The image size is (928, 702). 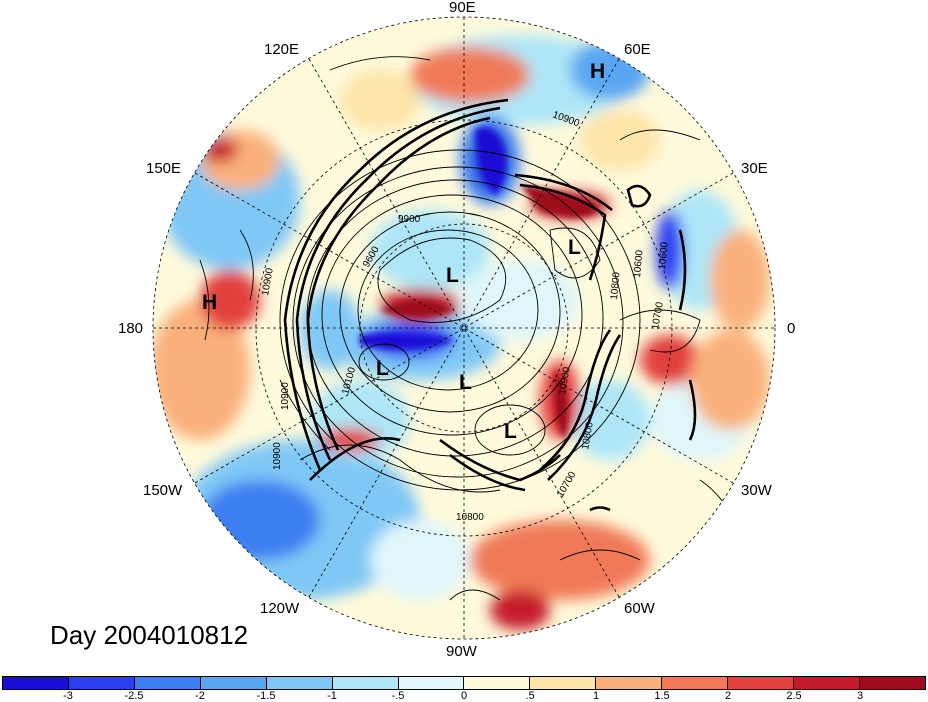 What do you see at coordinates (266, 696) in the screenshot?
I see `colorbar-tick-label: -1.5` at bounding box center [266, 696].